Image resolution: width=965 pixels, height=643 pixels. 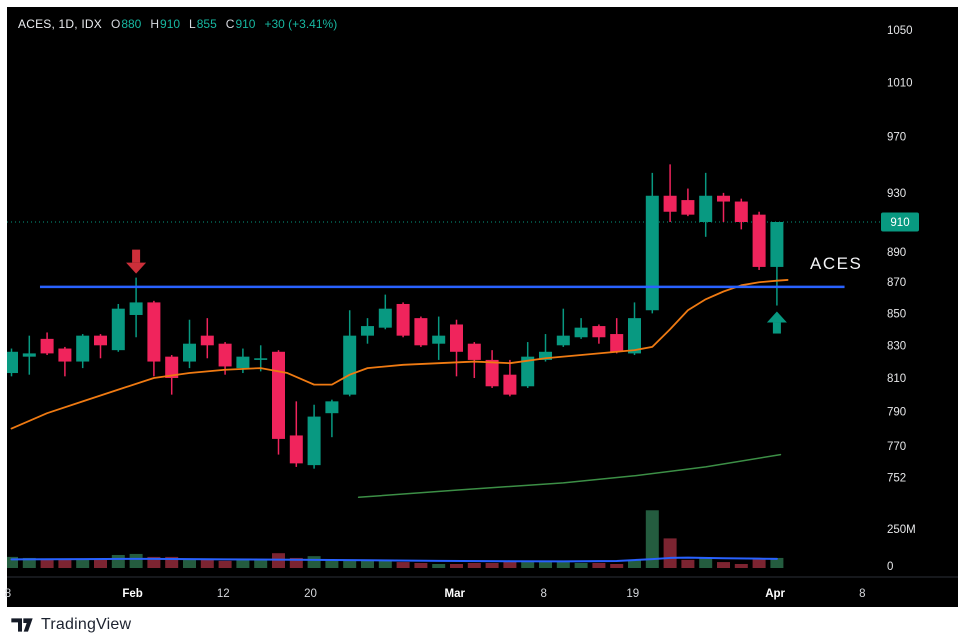 I want to click on last-price-badge-text: 910, so click(x=899, y=223).